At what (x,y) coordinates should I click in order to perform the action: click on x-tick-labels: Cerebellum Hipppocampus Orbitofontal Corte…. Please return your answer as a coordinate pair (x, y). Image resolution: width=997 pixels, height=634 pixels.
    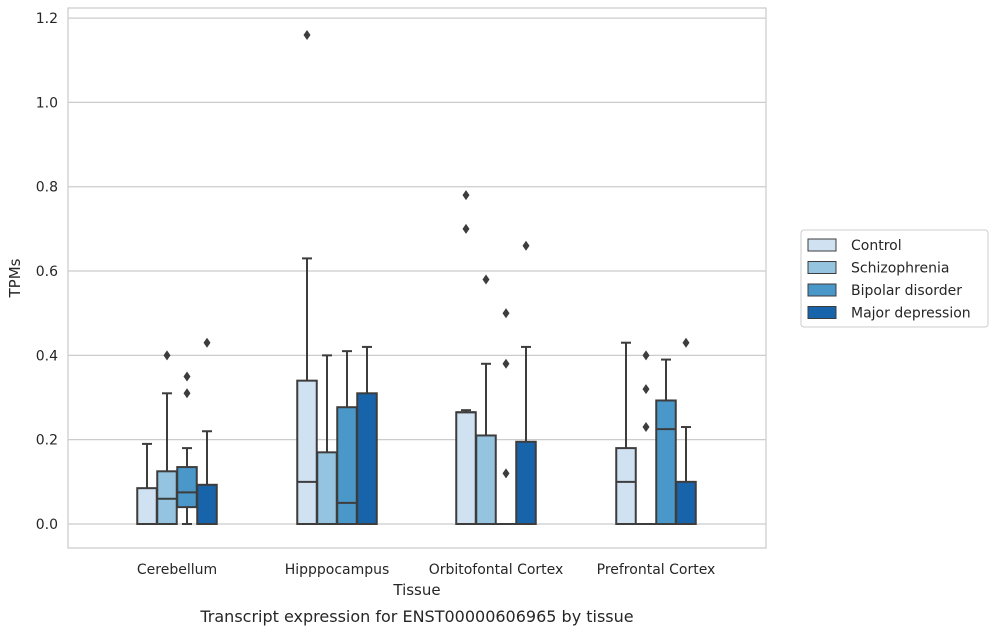
    Looking at the image, I should click on (426, 570).